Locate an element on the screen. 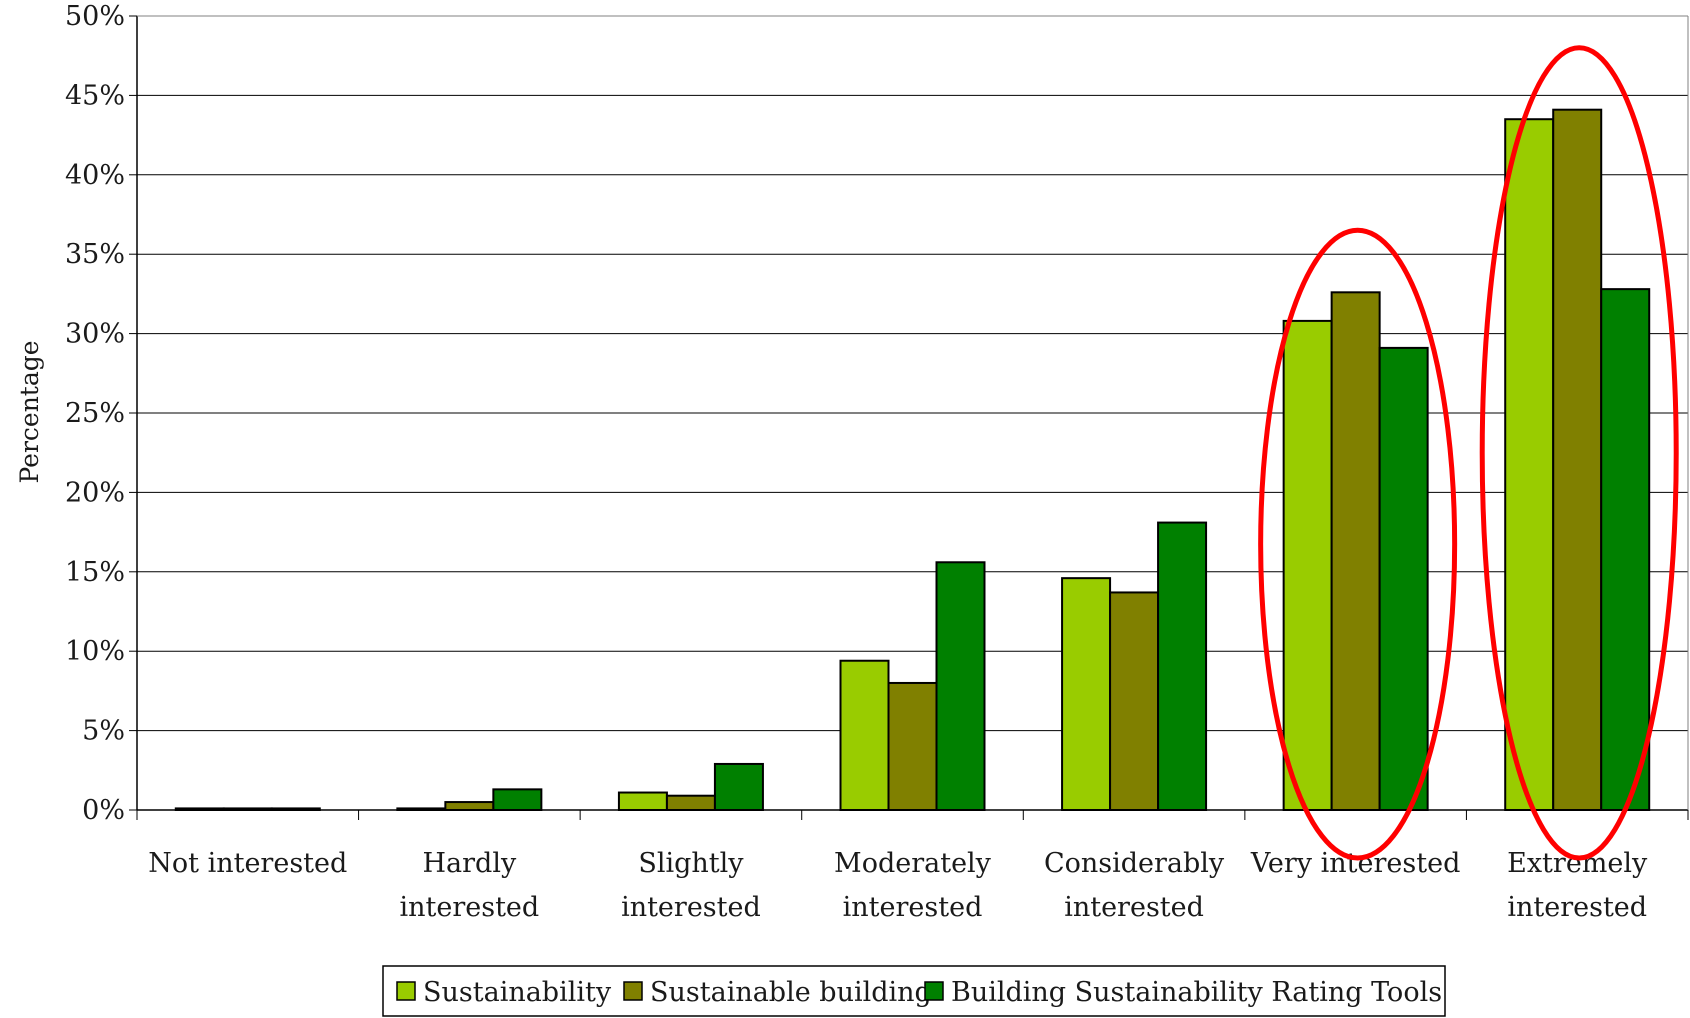 This screenshot has height=1018, width=1690. legend-label: Sustainability is located at coordinates (517, 992).